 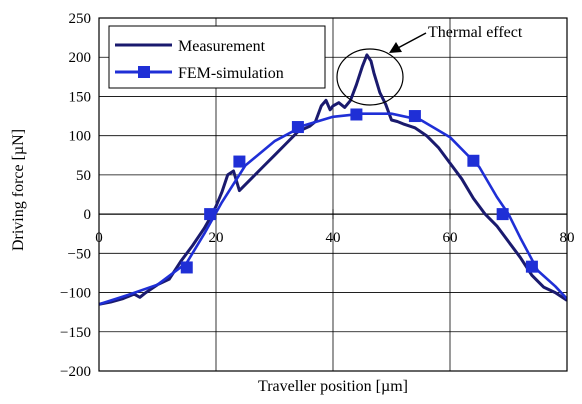 I want to click on x-tick-label: 40, so click(x=333, y=238).